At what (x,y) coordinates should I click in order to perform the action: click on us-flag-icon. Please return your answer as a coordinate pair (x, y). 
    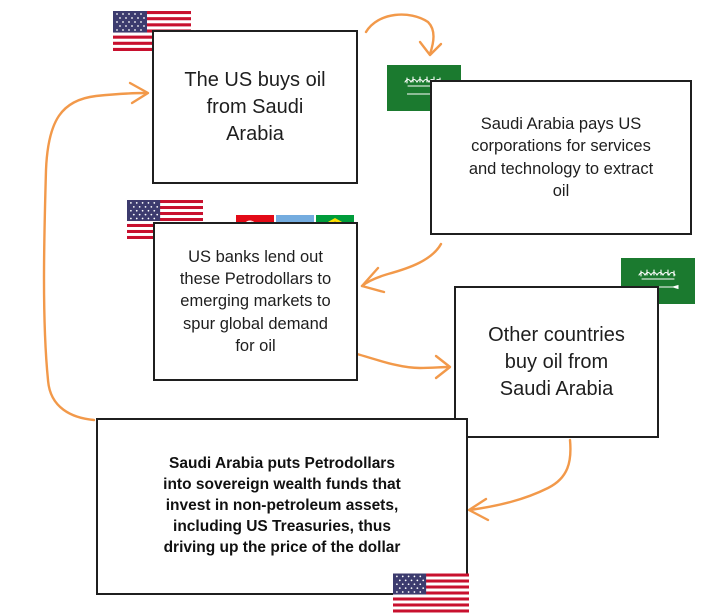
    Looking at the image, I should click on (431, 593).